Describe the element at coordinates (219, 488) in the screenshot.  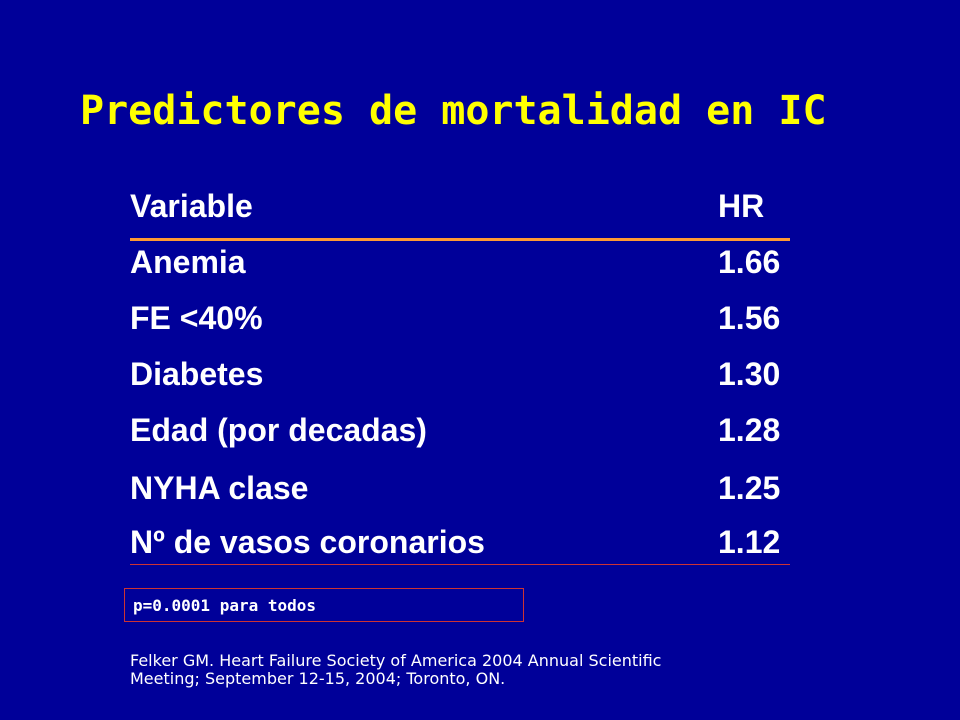
I see `row-variable: NYHA clase` at that location.